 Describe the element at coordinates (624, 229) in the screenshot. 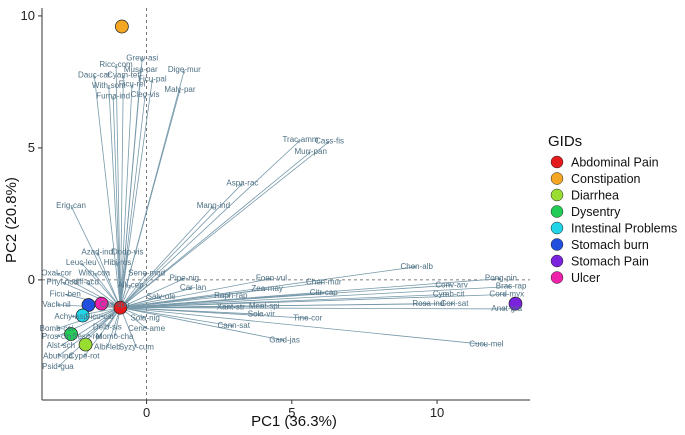

I see `legend-label: Intestinal Problems` at that location.